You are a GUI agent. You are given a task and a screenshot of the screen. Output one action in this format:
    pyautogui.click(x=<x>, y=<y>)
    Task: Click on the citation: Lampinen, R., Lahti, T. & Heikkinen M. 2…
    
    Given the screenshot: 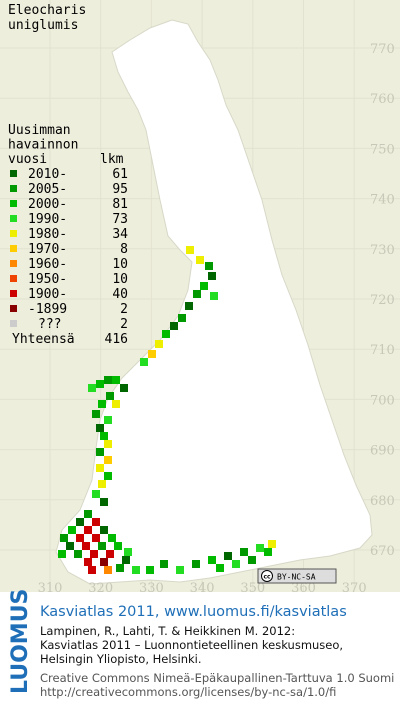 What is the action you would take?
    pyautogui.click(x=167, y=631)
    